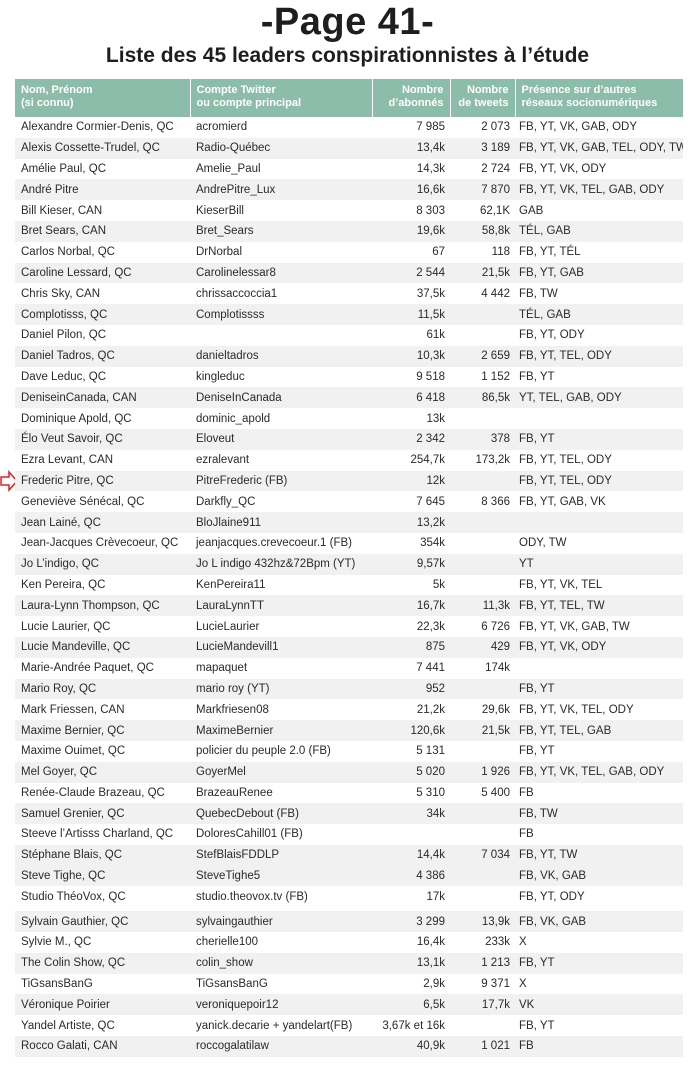  I want to click on table-row: Complotisss, QC Complotissss 11,5k TÉL, GAB, so click(349, 314).